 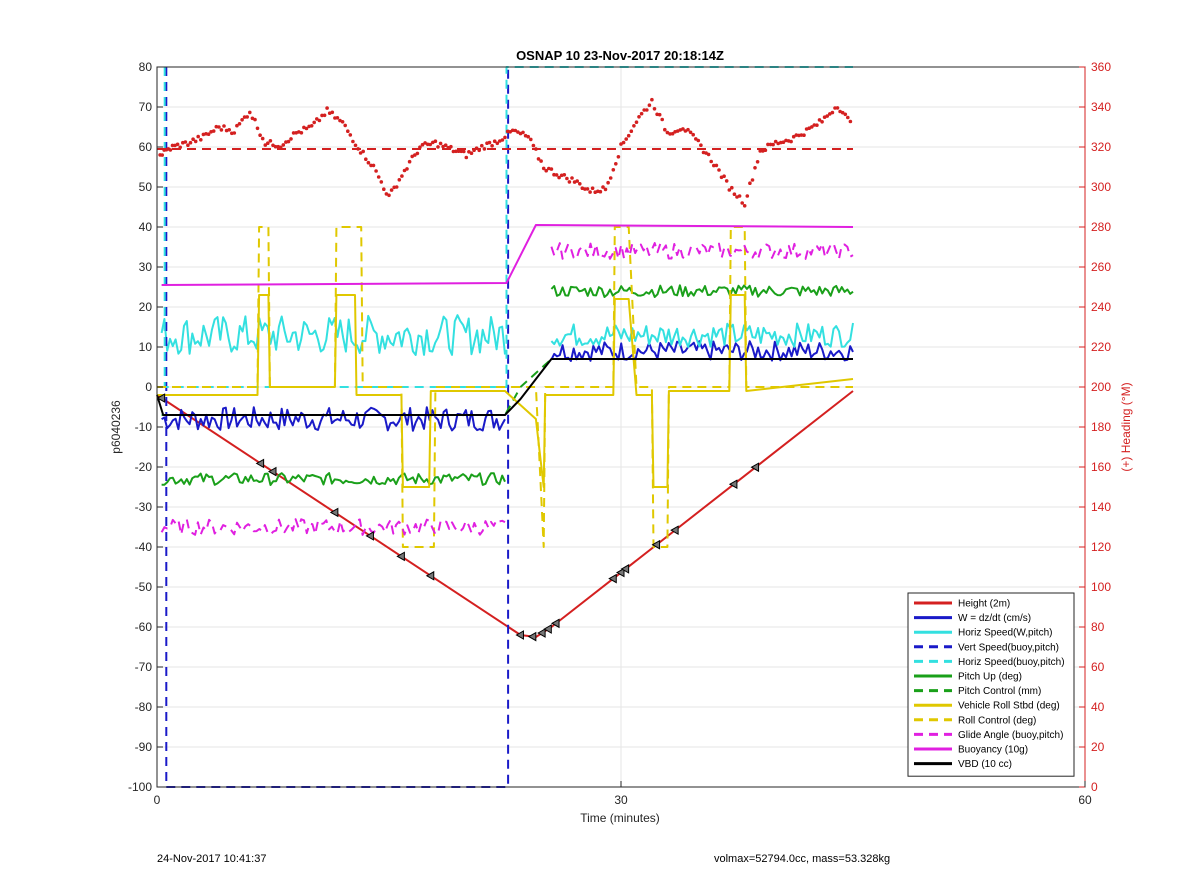 What do you see at coordinates (1009, 706) in the screenshot?
I see `legend-label: Vehicle Roll Stbd (deg)` at bounding box center [1009, 706].